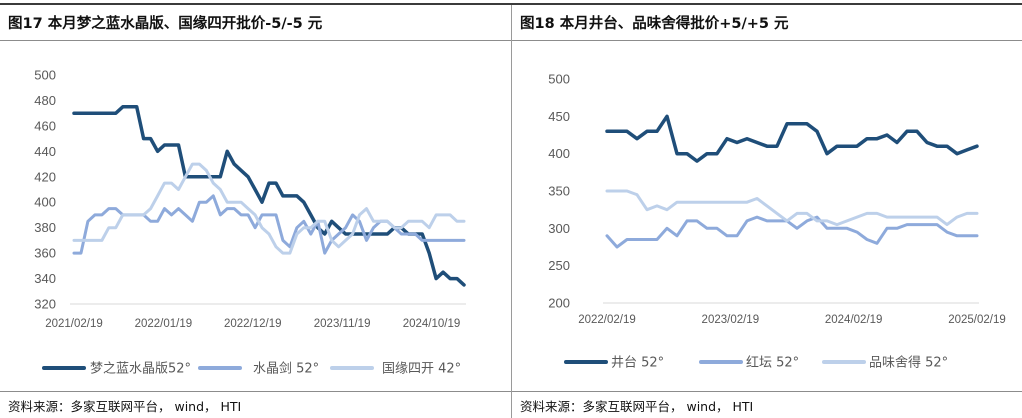 The height and width of the screenshot is (418, 1022). What do you see at coordinates (286, 369) in the screenshot?
I see `legend-label: 水晶剑 52°` at bounding box center [286, 369].